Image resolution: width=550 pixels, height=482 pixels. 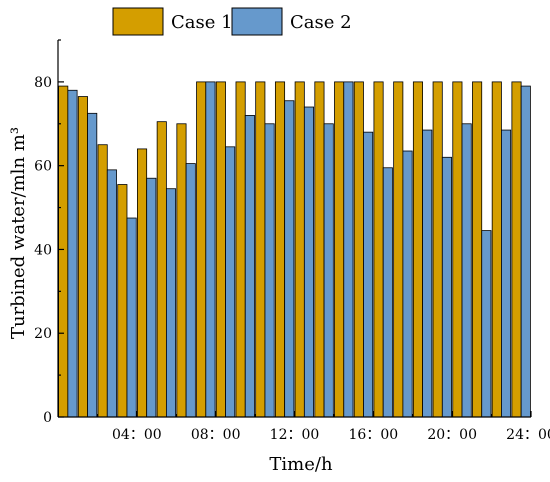 I want to click on y-tick-label-0: 0, so click(x=47, y=418).